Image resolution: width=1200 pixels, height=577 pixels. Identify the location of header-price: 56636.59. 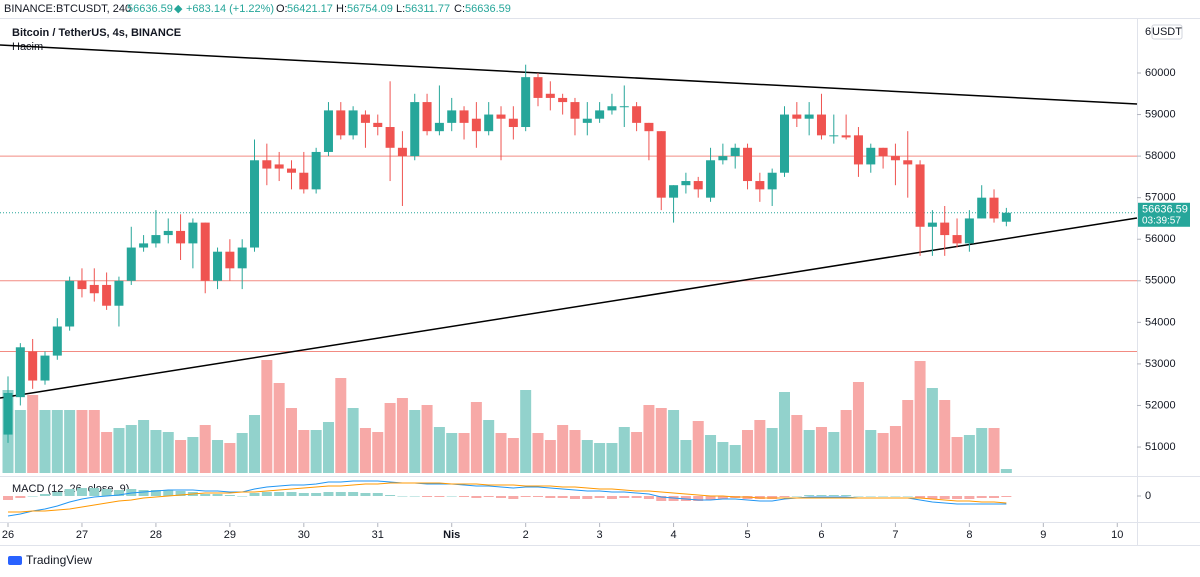
(150, 9).